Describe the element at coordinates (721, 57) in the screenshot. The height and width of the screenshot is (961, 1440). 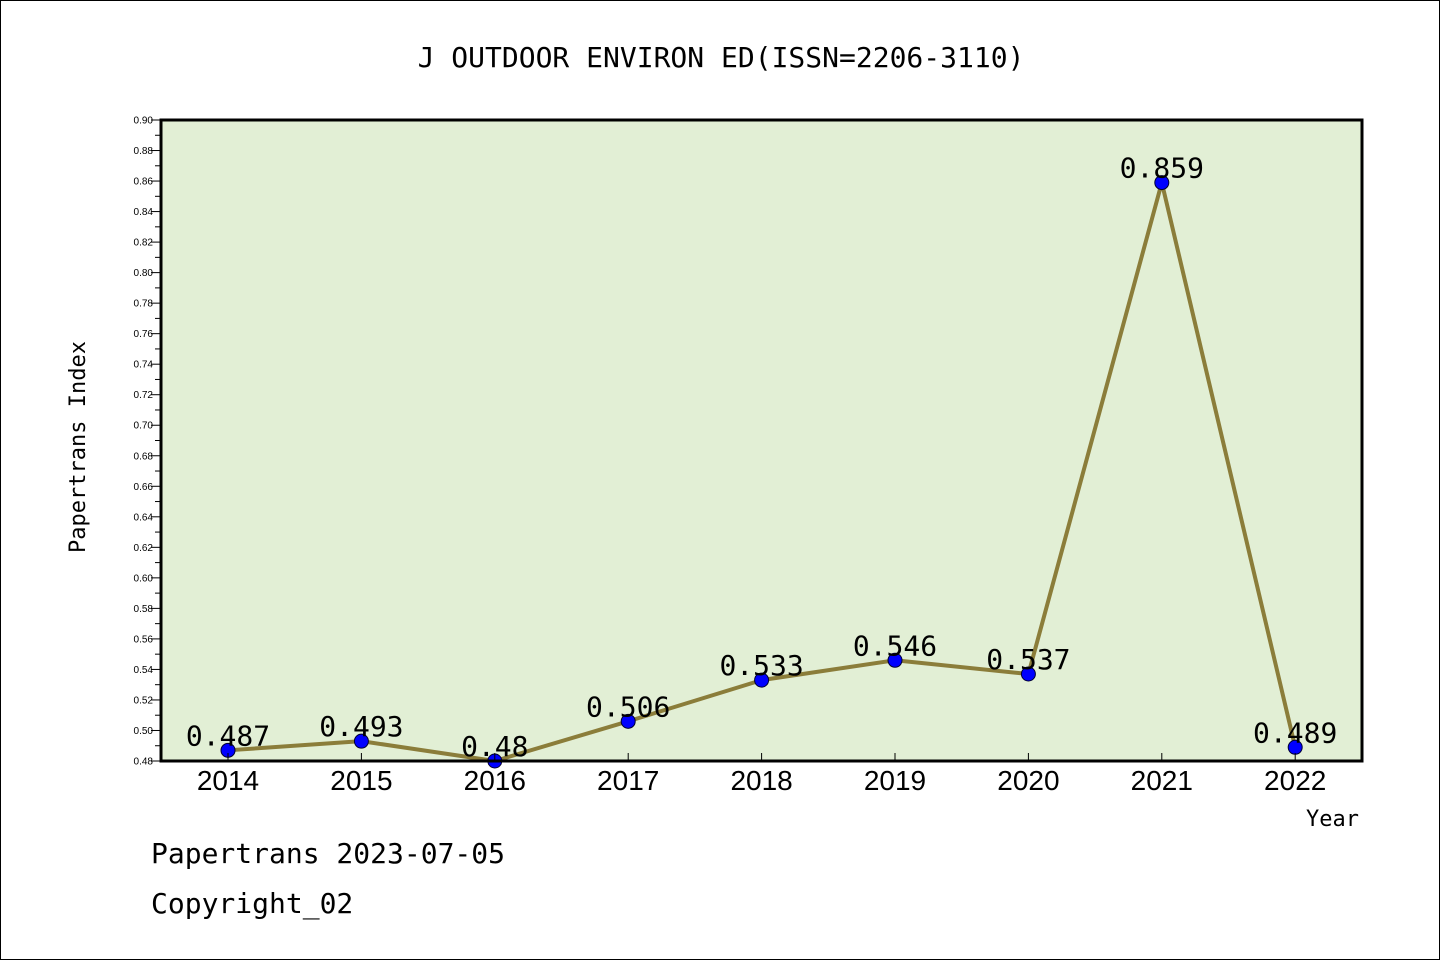
I see `chart-title: J OUTDOOR ENVIRON ED(ISSN=2206-3110)` at that location.